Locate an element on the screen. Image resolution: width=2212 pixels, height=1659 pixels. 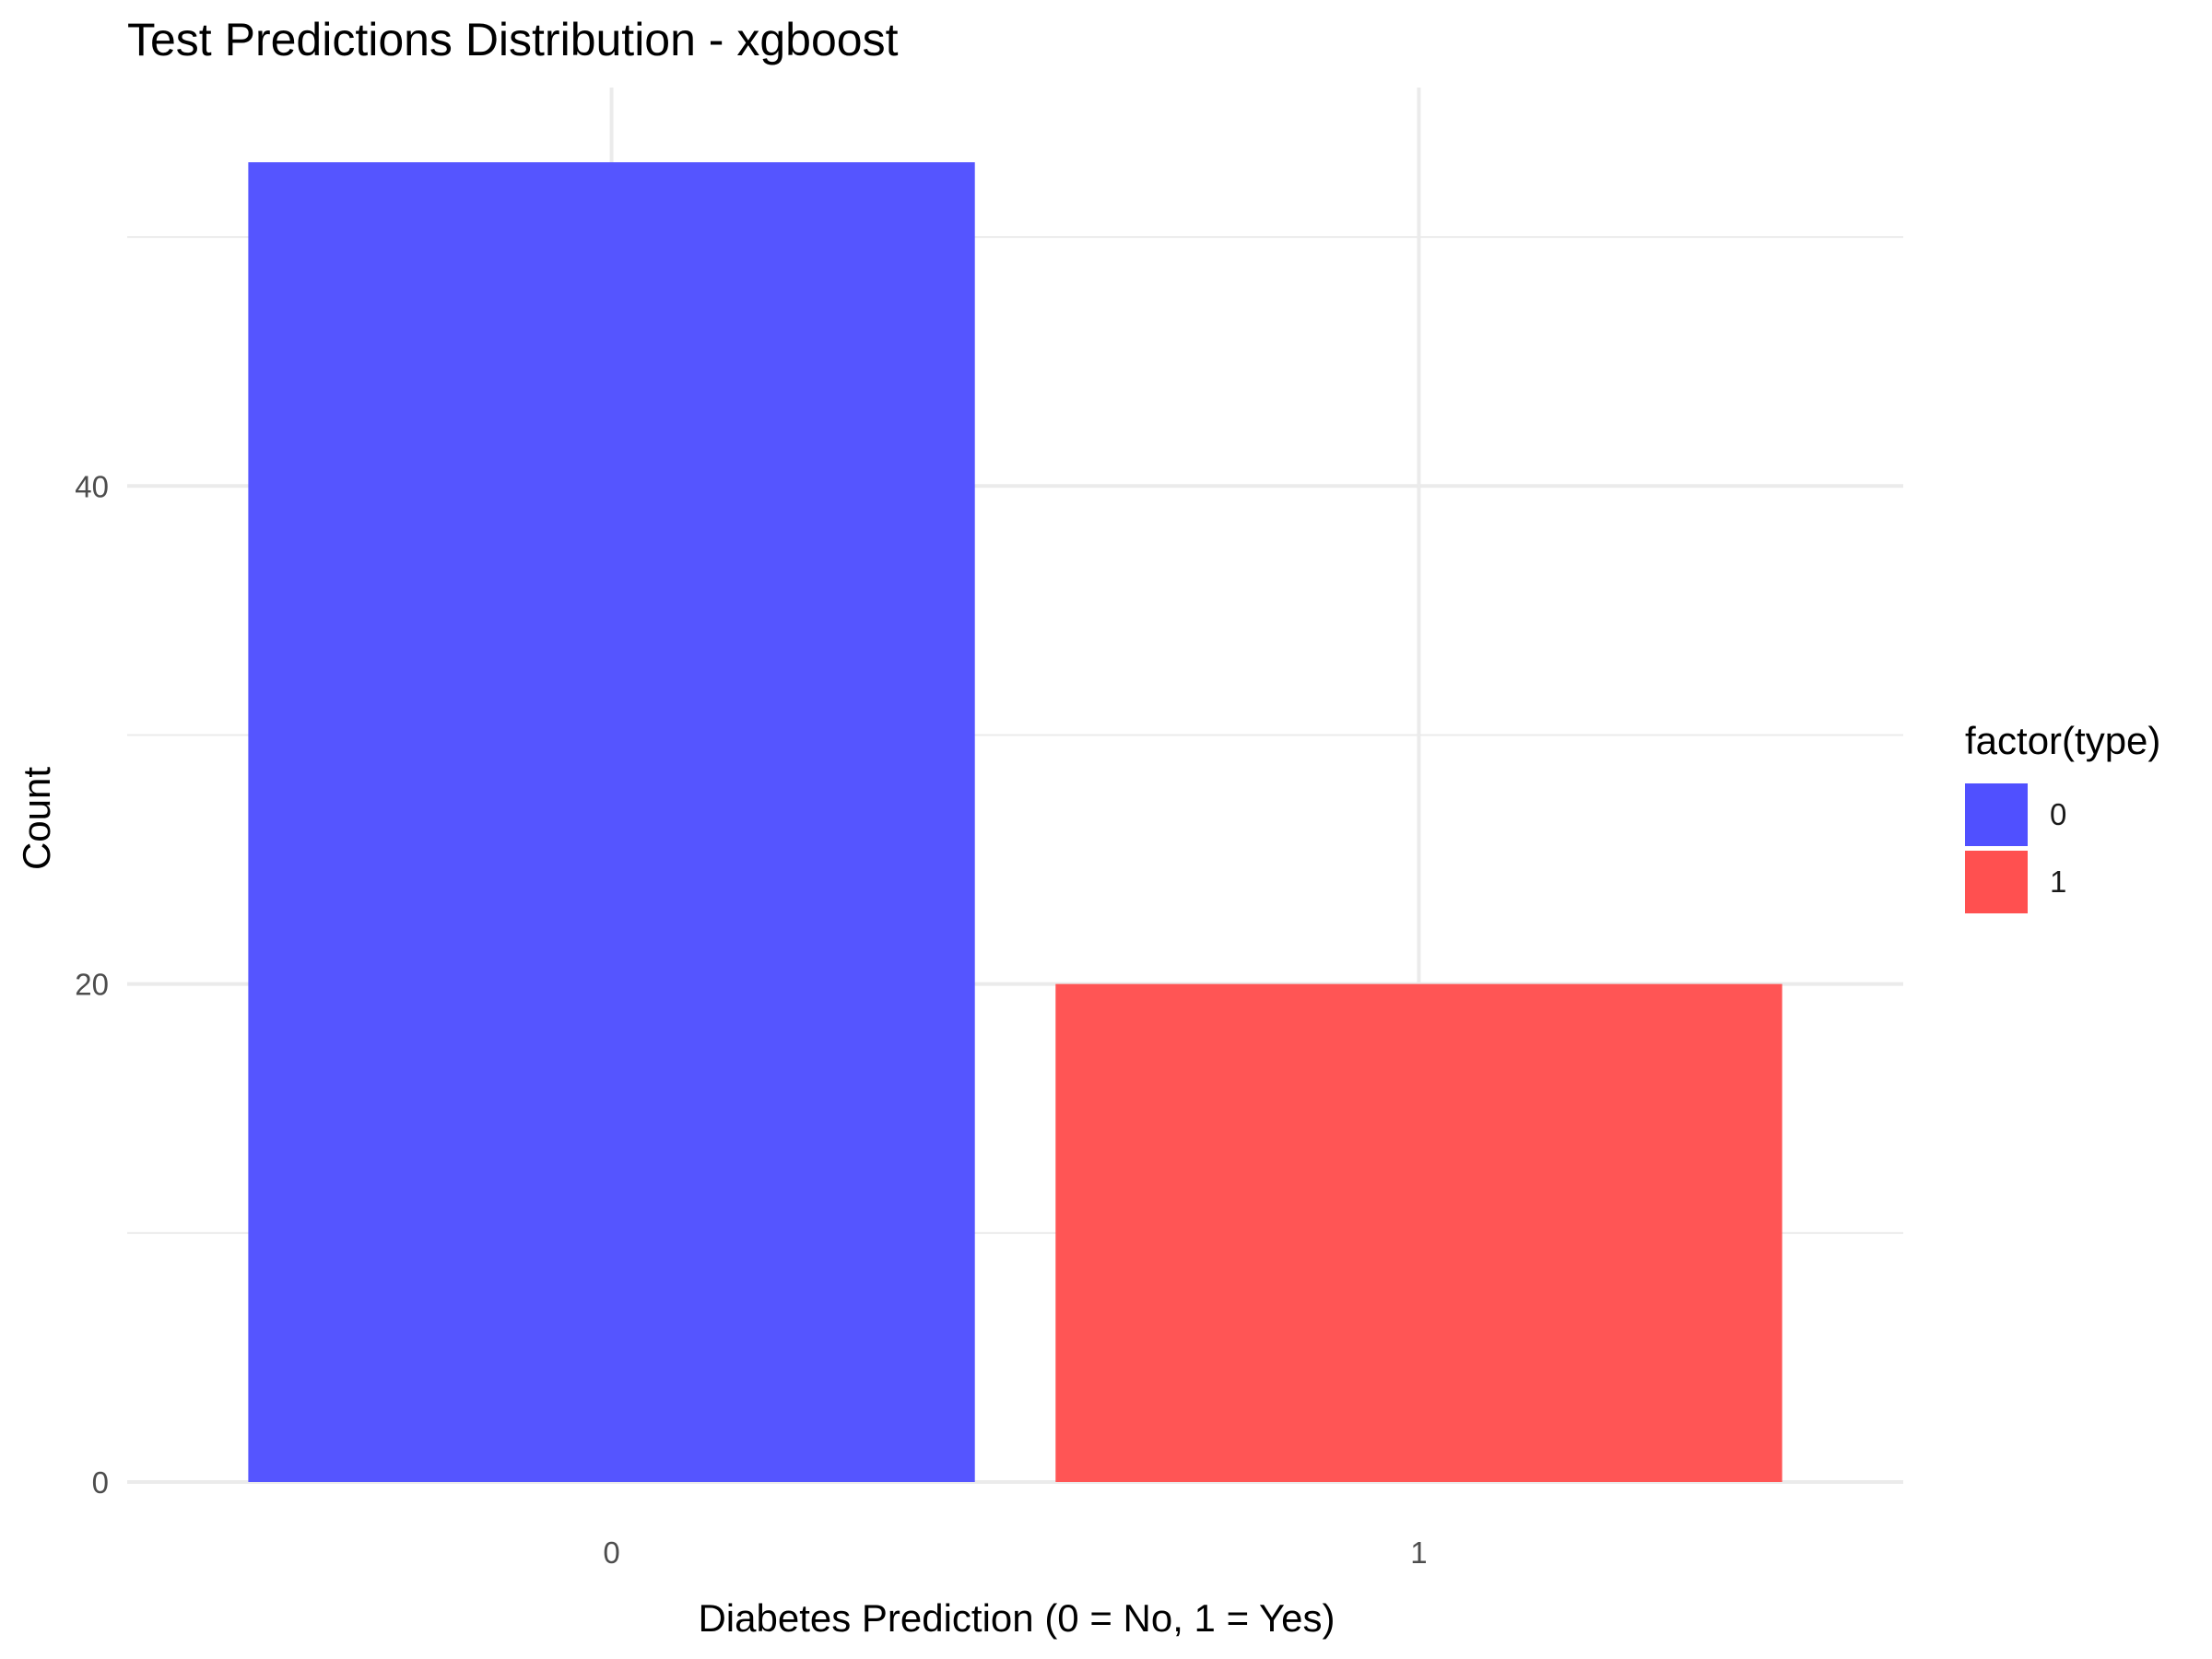
y-tick-label: 20 is located at coordinates (92, 985).